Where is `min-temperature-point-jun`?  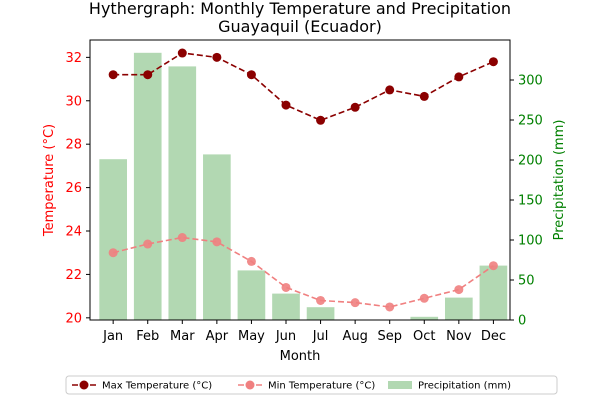 min-temperature-point-jun is located at coordinates (286, 287).